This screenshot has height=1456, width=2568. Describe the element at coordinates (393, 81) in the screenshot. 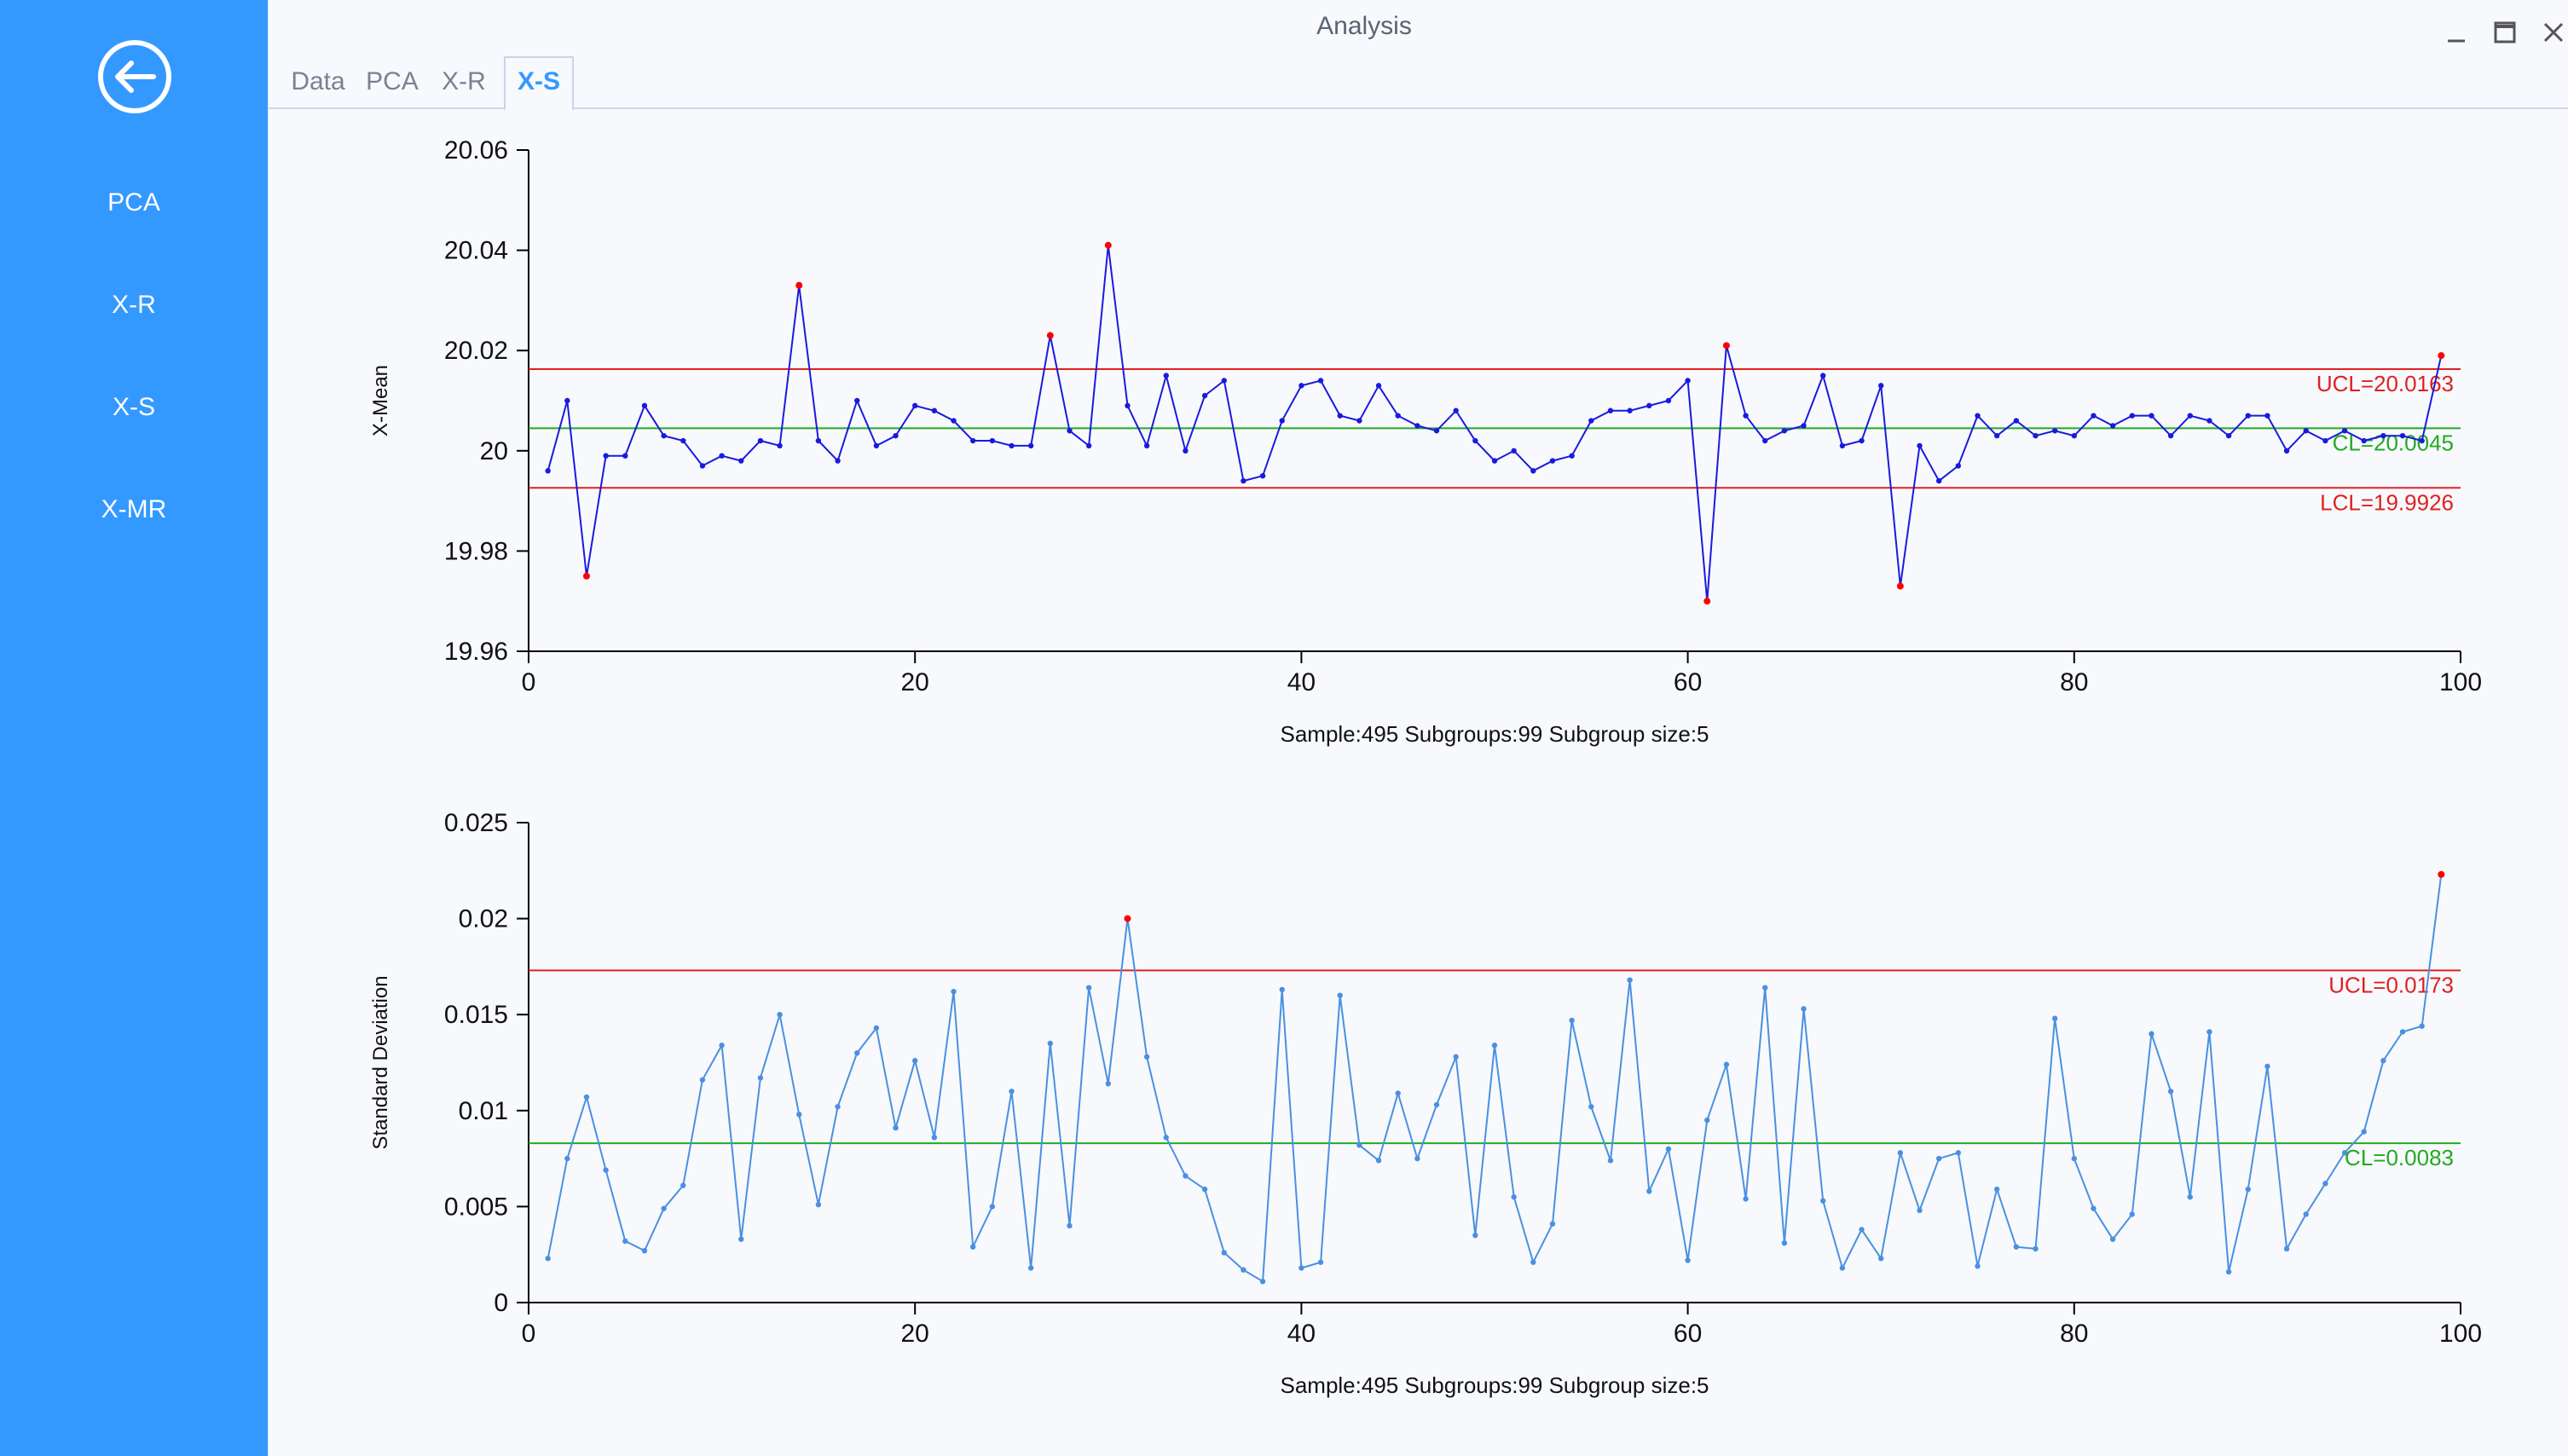

I see `tab-pca: PCA` at that location.